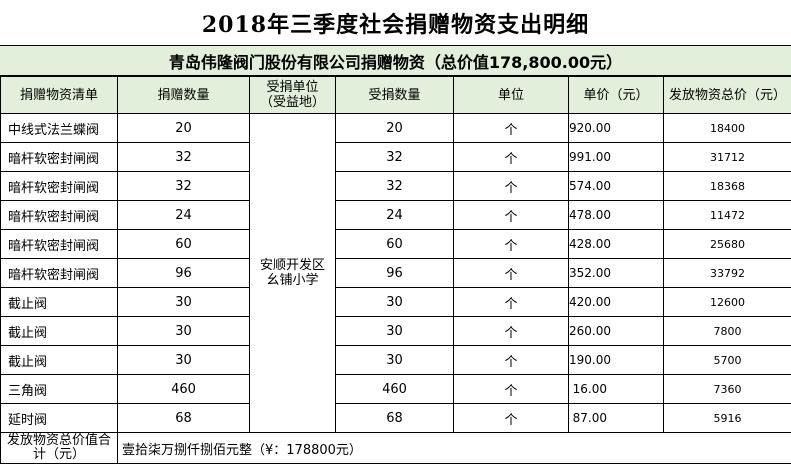  What do you see at coordinates (292, 102) in the screenshot?
I see `header-recipient-line2: （受益地）` at bounding box center [292, 102].